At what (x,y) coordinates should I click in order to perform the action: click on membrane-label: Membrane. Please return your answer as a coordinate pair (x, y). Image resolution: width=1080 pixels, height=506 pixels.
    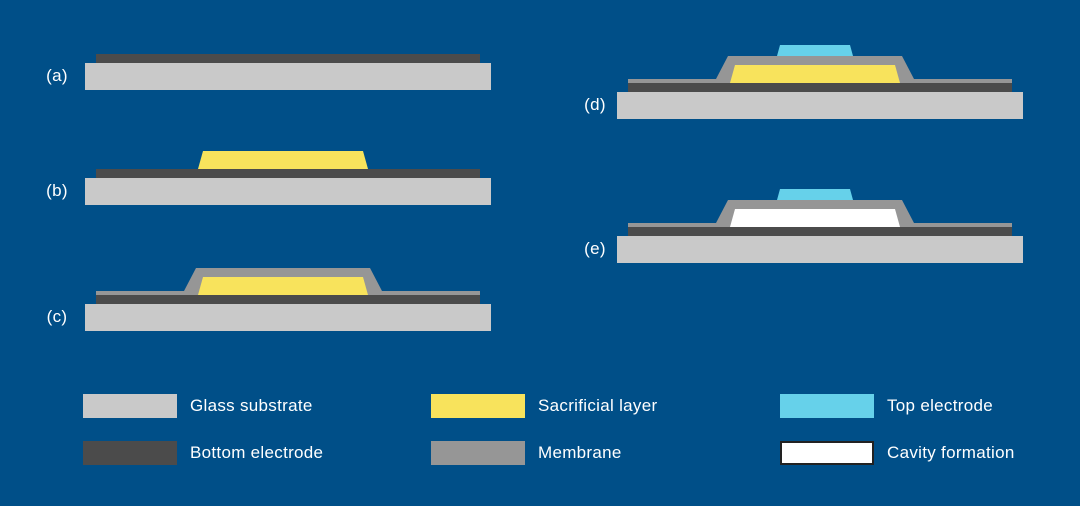
    Looking at the image, I should click on (580, 452).